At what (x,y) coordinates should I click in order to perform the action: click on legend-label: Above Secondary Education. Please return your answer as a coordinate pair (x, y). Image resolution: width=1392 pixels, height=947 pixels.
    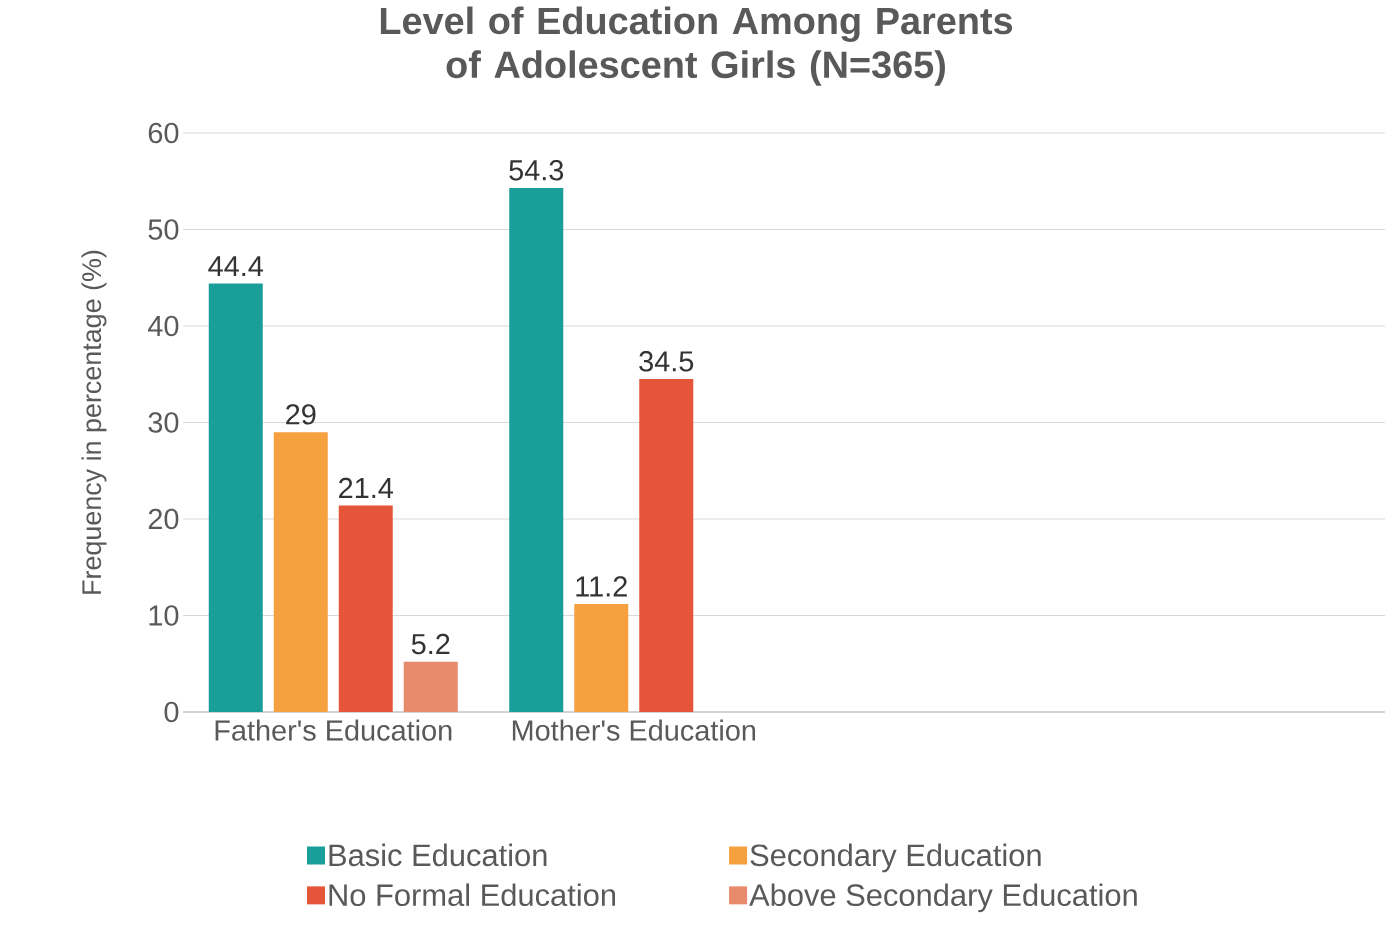
    Looking at the image, I should click on (943, 898).